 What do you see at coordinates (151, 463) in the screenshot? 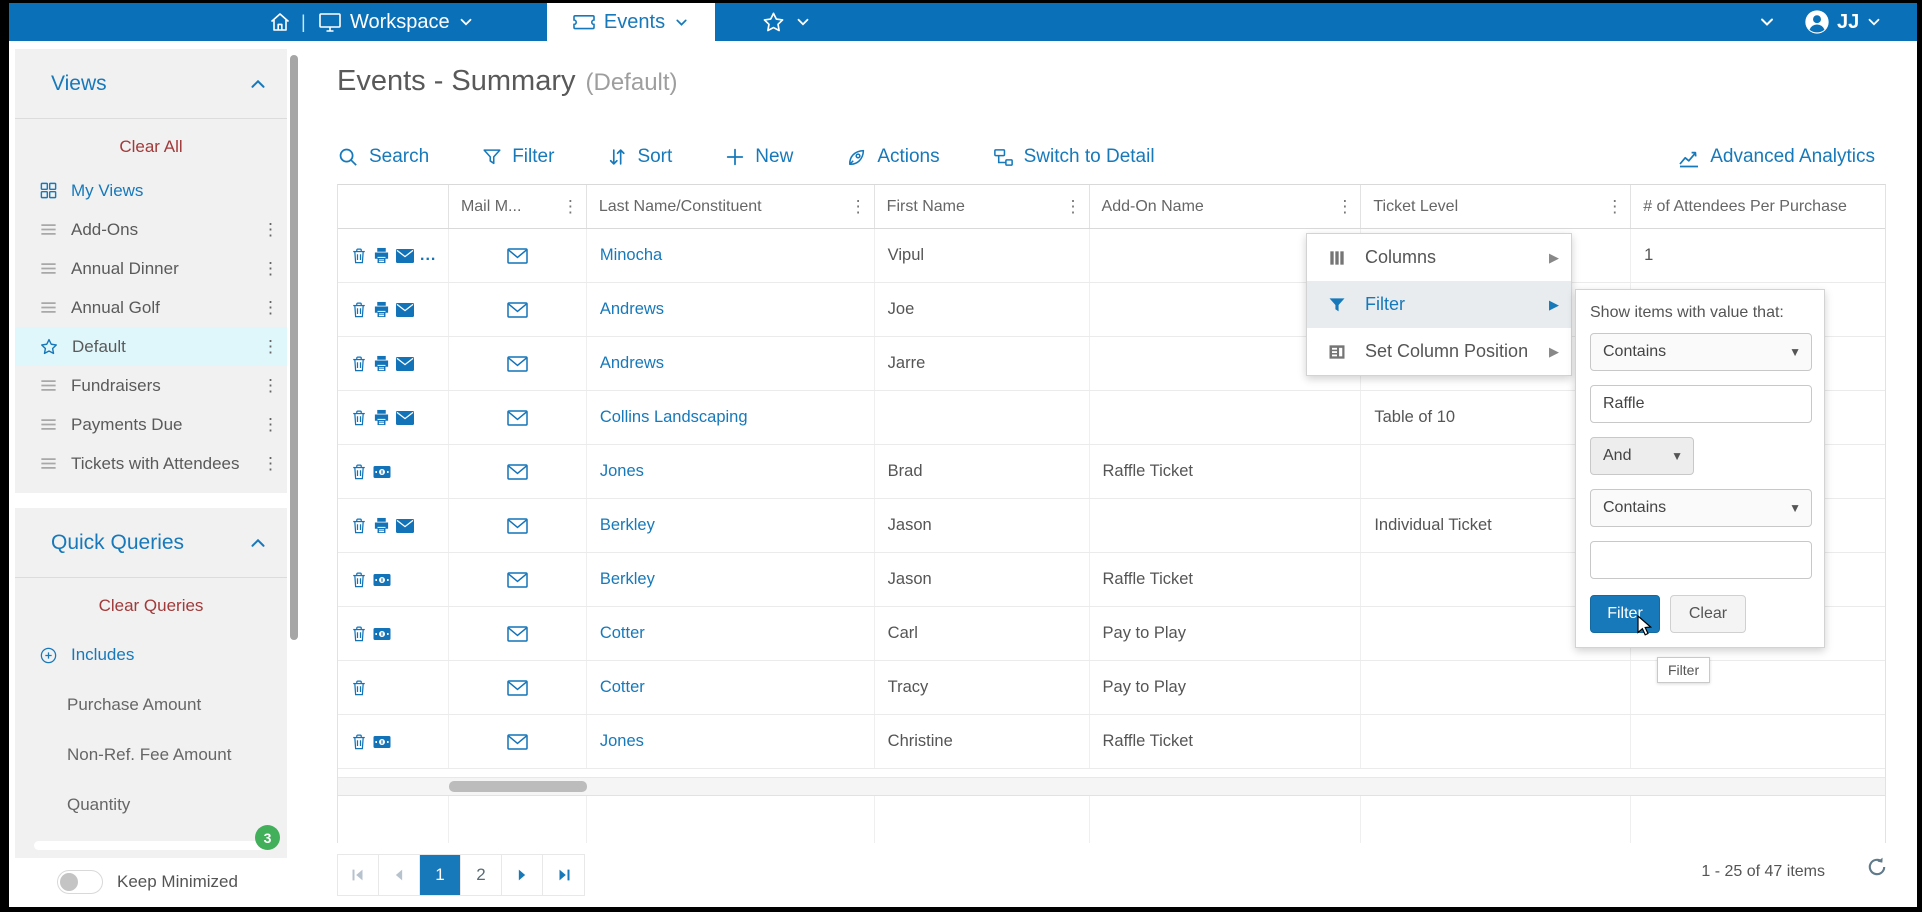
I see `sidebar-view-item-tickets-with-attendees: Tickets with Attendees ⋮` at bounding box center [151, 463].